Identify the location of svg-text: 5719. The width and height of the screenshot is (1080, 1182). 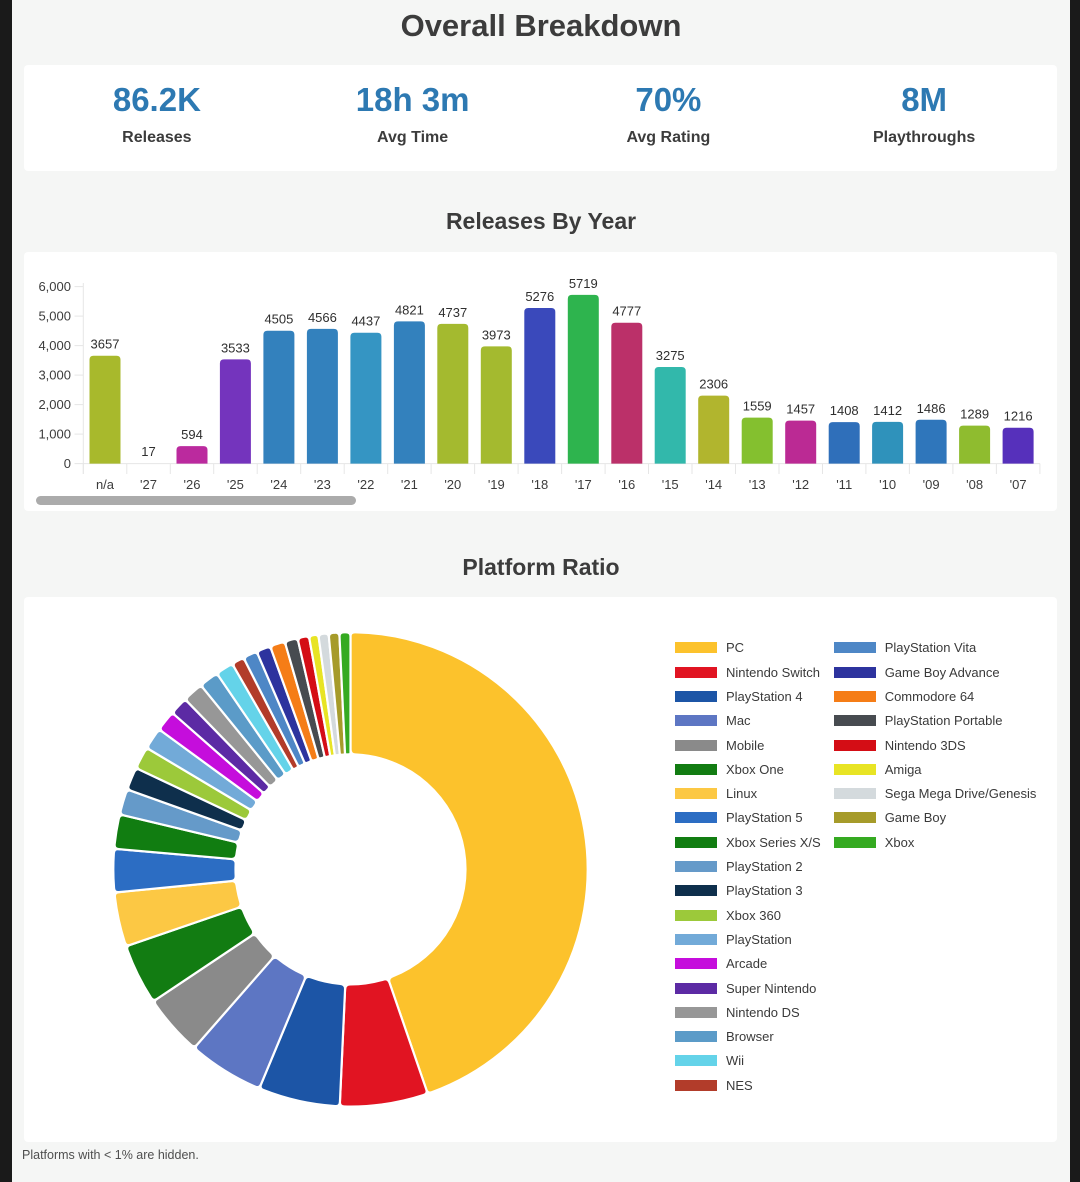
(583, 283).